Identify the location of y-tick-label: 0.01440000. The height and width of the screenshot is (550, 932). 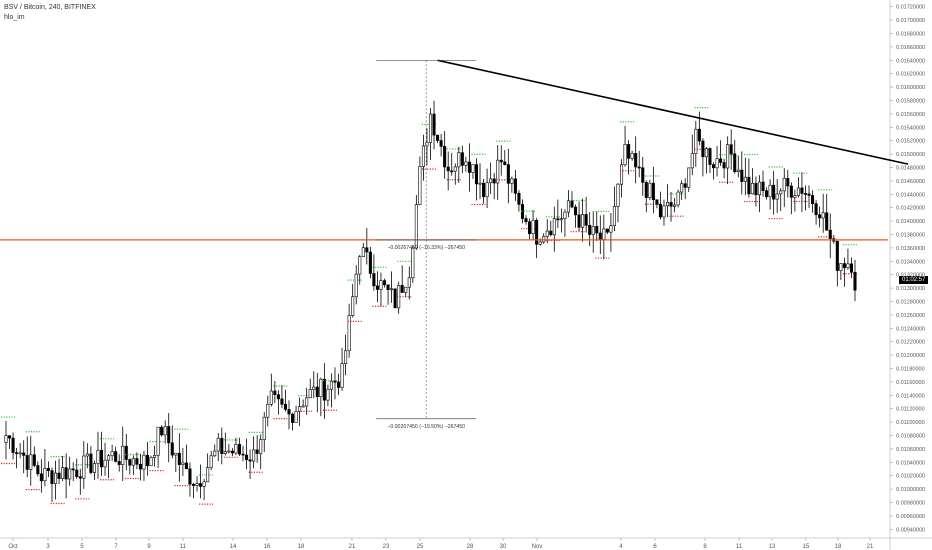
(910, 195).